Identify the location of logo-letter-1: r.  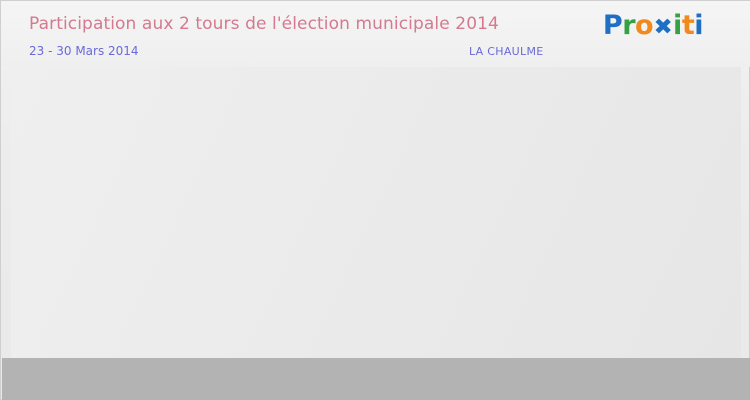
(629, 25).